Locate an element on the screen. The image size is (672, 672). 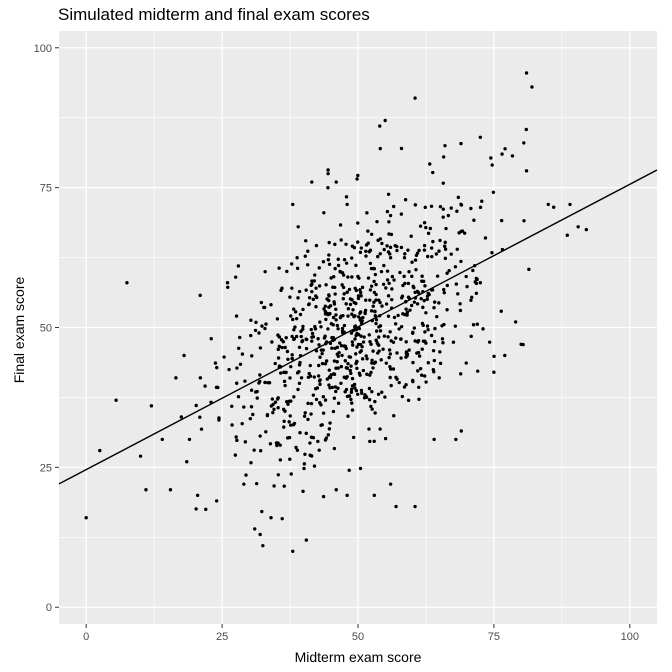
x-tick-label: 75 is located at coordinates (494, 637).